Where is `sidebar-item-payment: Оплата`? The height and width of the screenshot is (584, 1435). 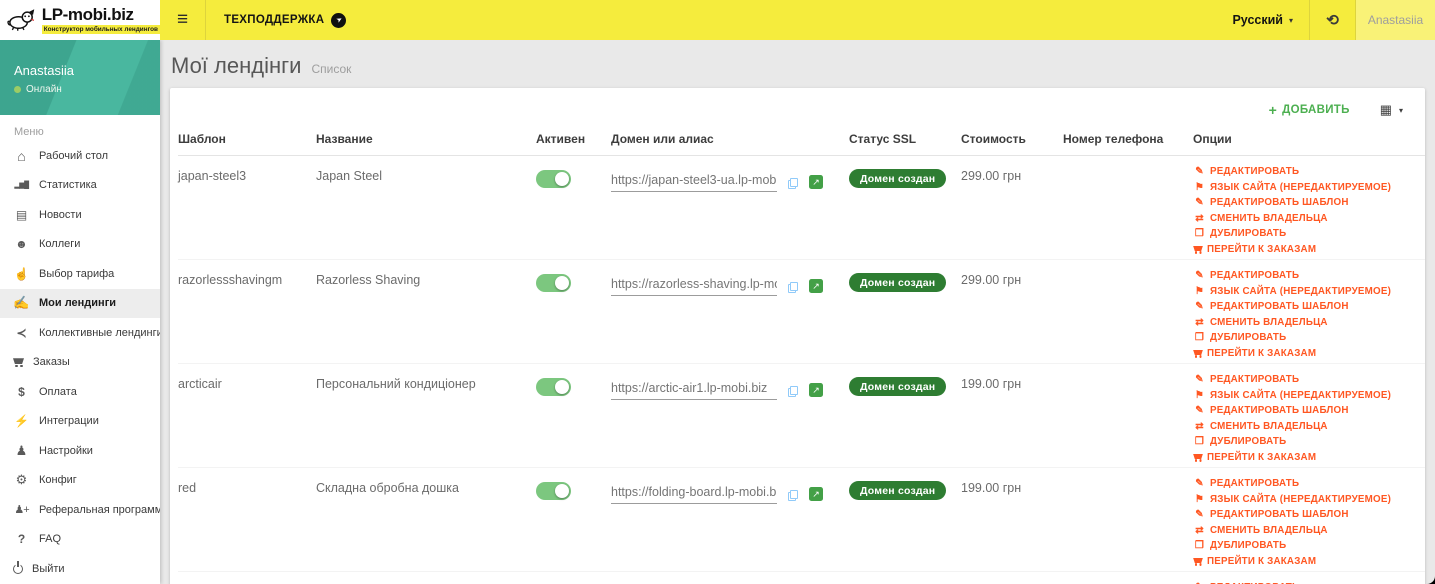 sidebar-item-payment: Оплата is located at coordinates (80, 392).